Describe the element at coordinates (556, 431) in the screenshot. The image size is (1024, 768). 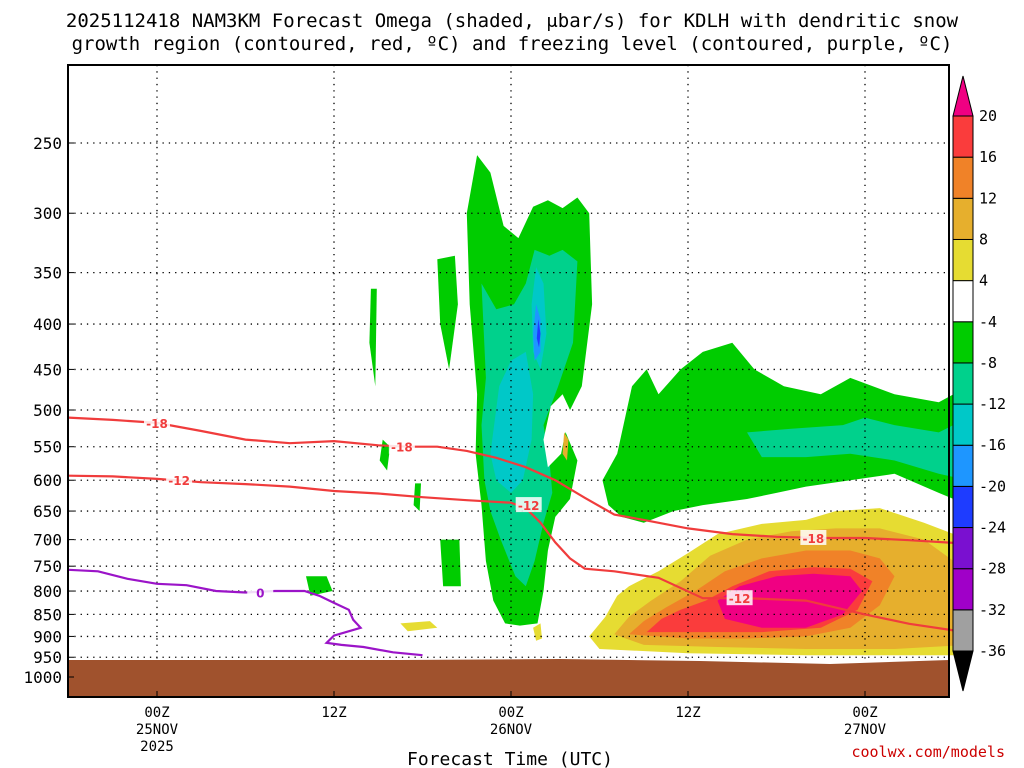
I see `omega-hole` at that location.